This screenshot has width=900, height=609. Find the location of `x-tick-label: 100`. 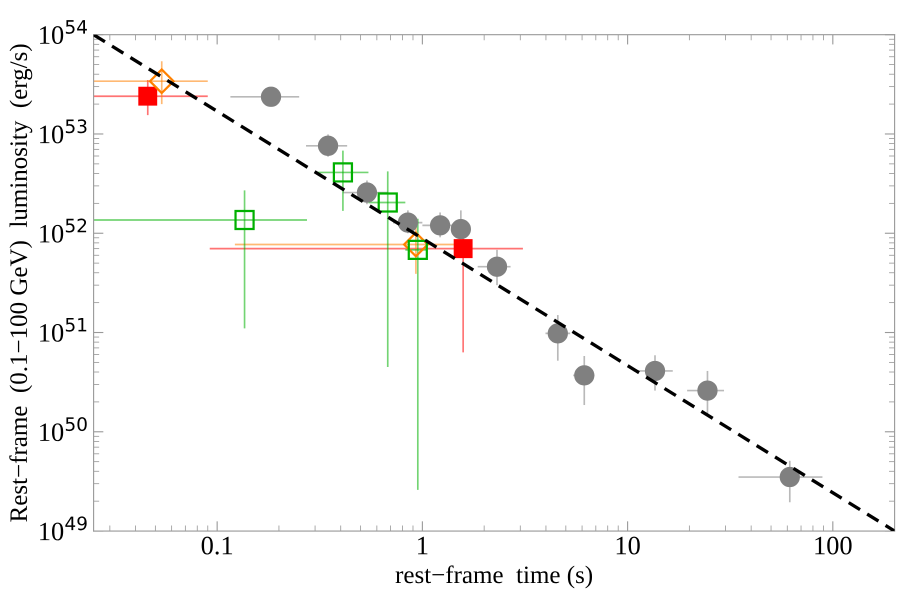

x-tick-label: 100 is located at coordinates (833, 545).